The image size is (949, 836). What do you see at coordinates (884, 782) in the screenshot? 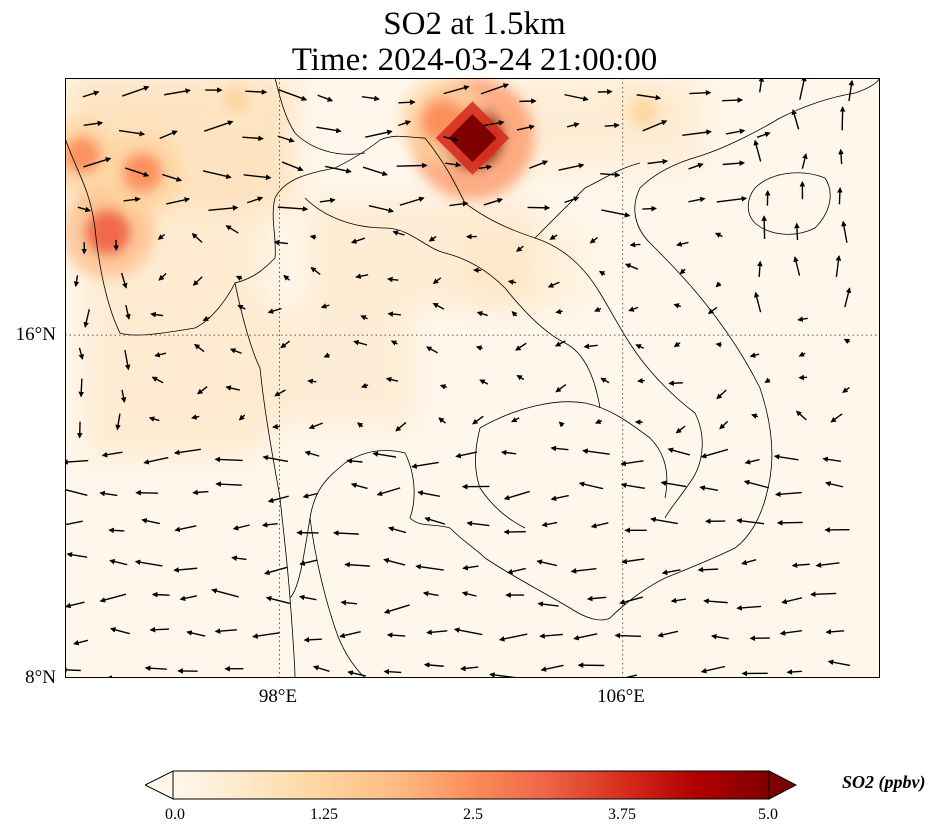
I see `colorbar-label: SO2 (ppbv)` at bounding box center [884, 782].